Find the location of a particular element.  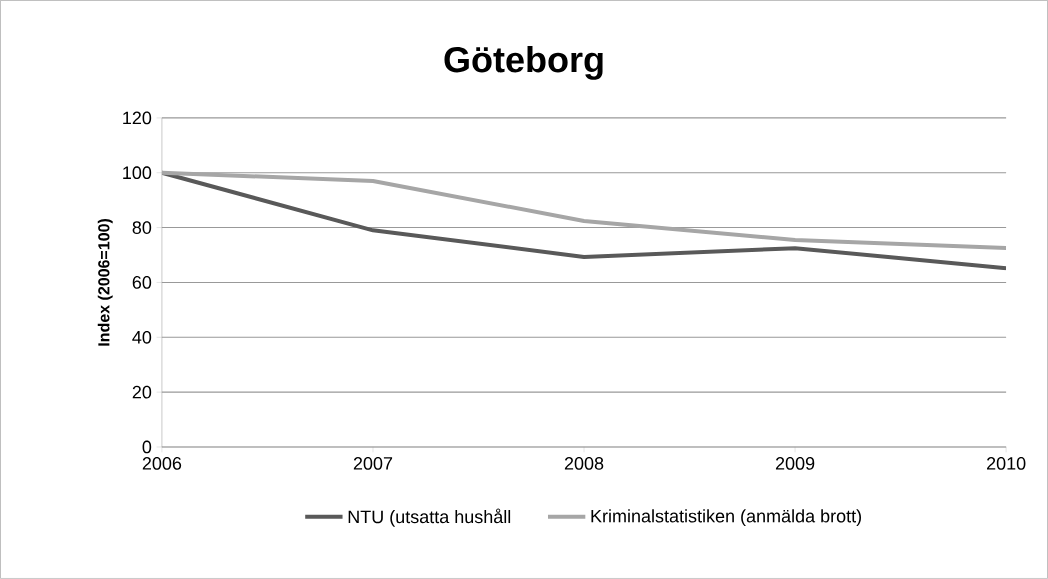

y-tick-label: 20 is located at coordinates (142, 392).